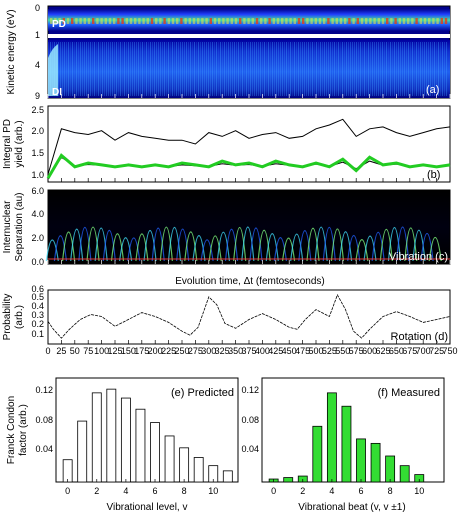 This screenshot has width=460, height=516. I want to click on time-tick-label: 575, so click(356, 351).